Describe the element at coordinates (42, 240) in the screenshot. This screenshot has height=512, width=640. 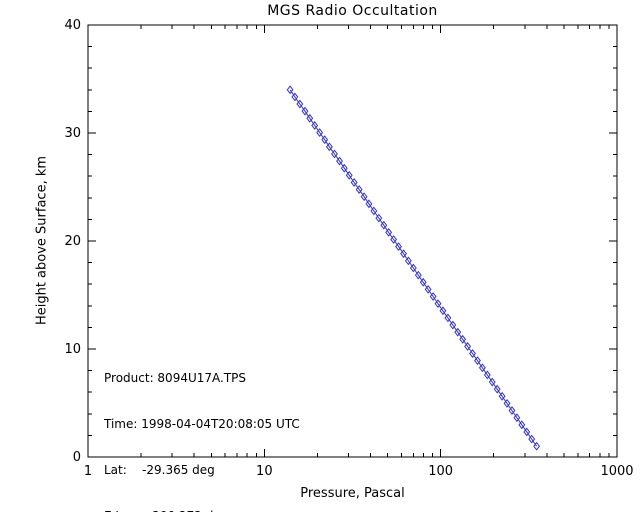
I see `y-axis-label: Height above Surface, km` at that location.